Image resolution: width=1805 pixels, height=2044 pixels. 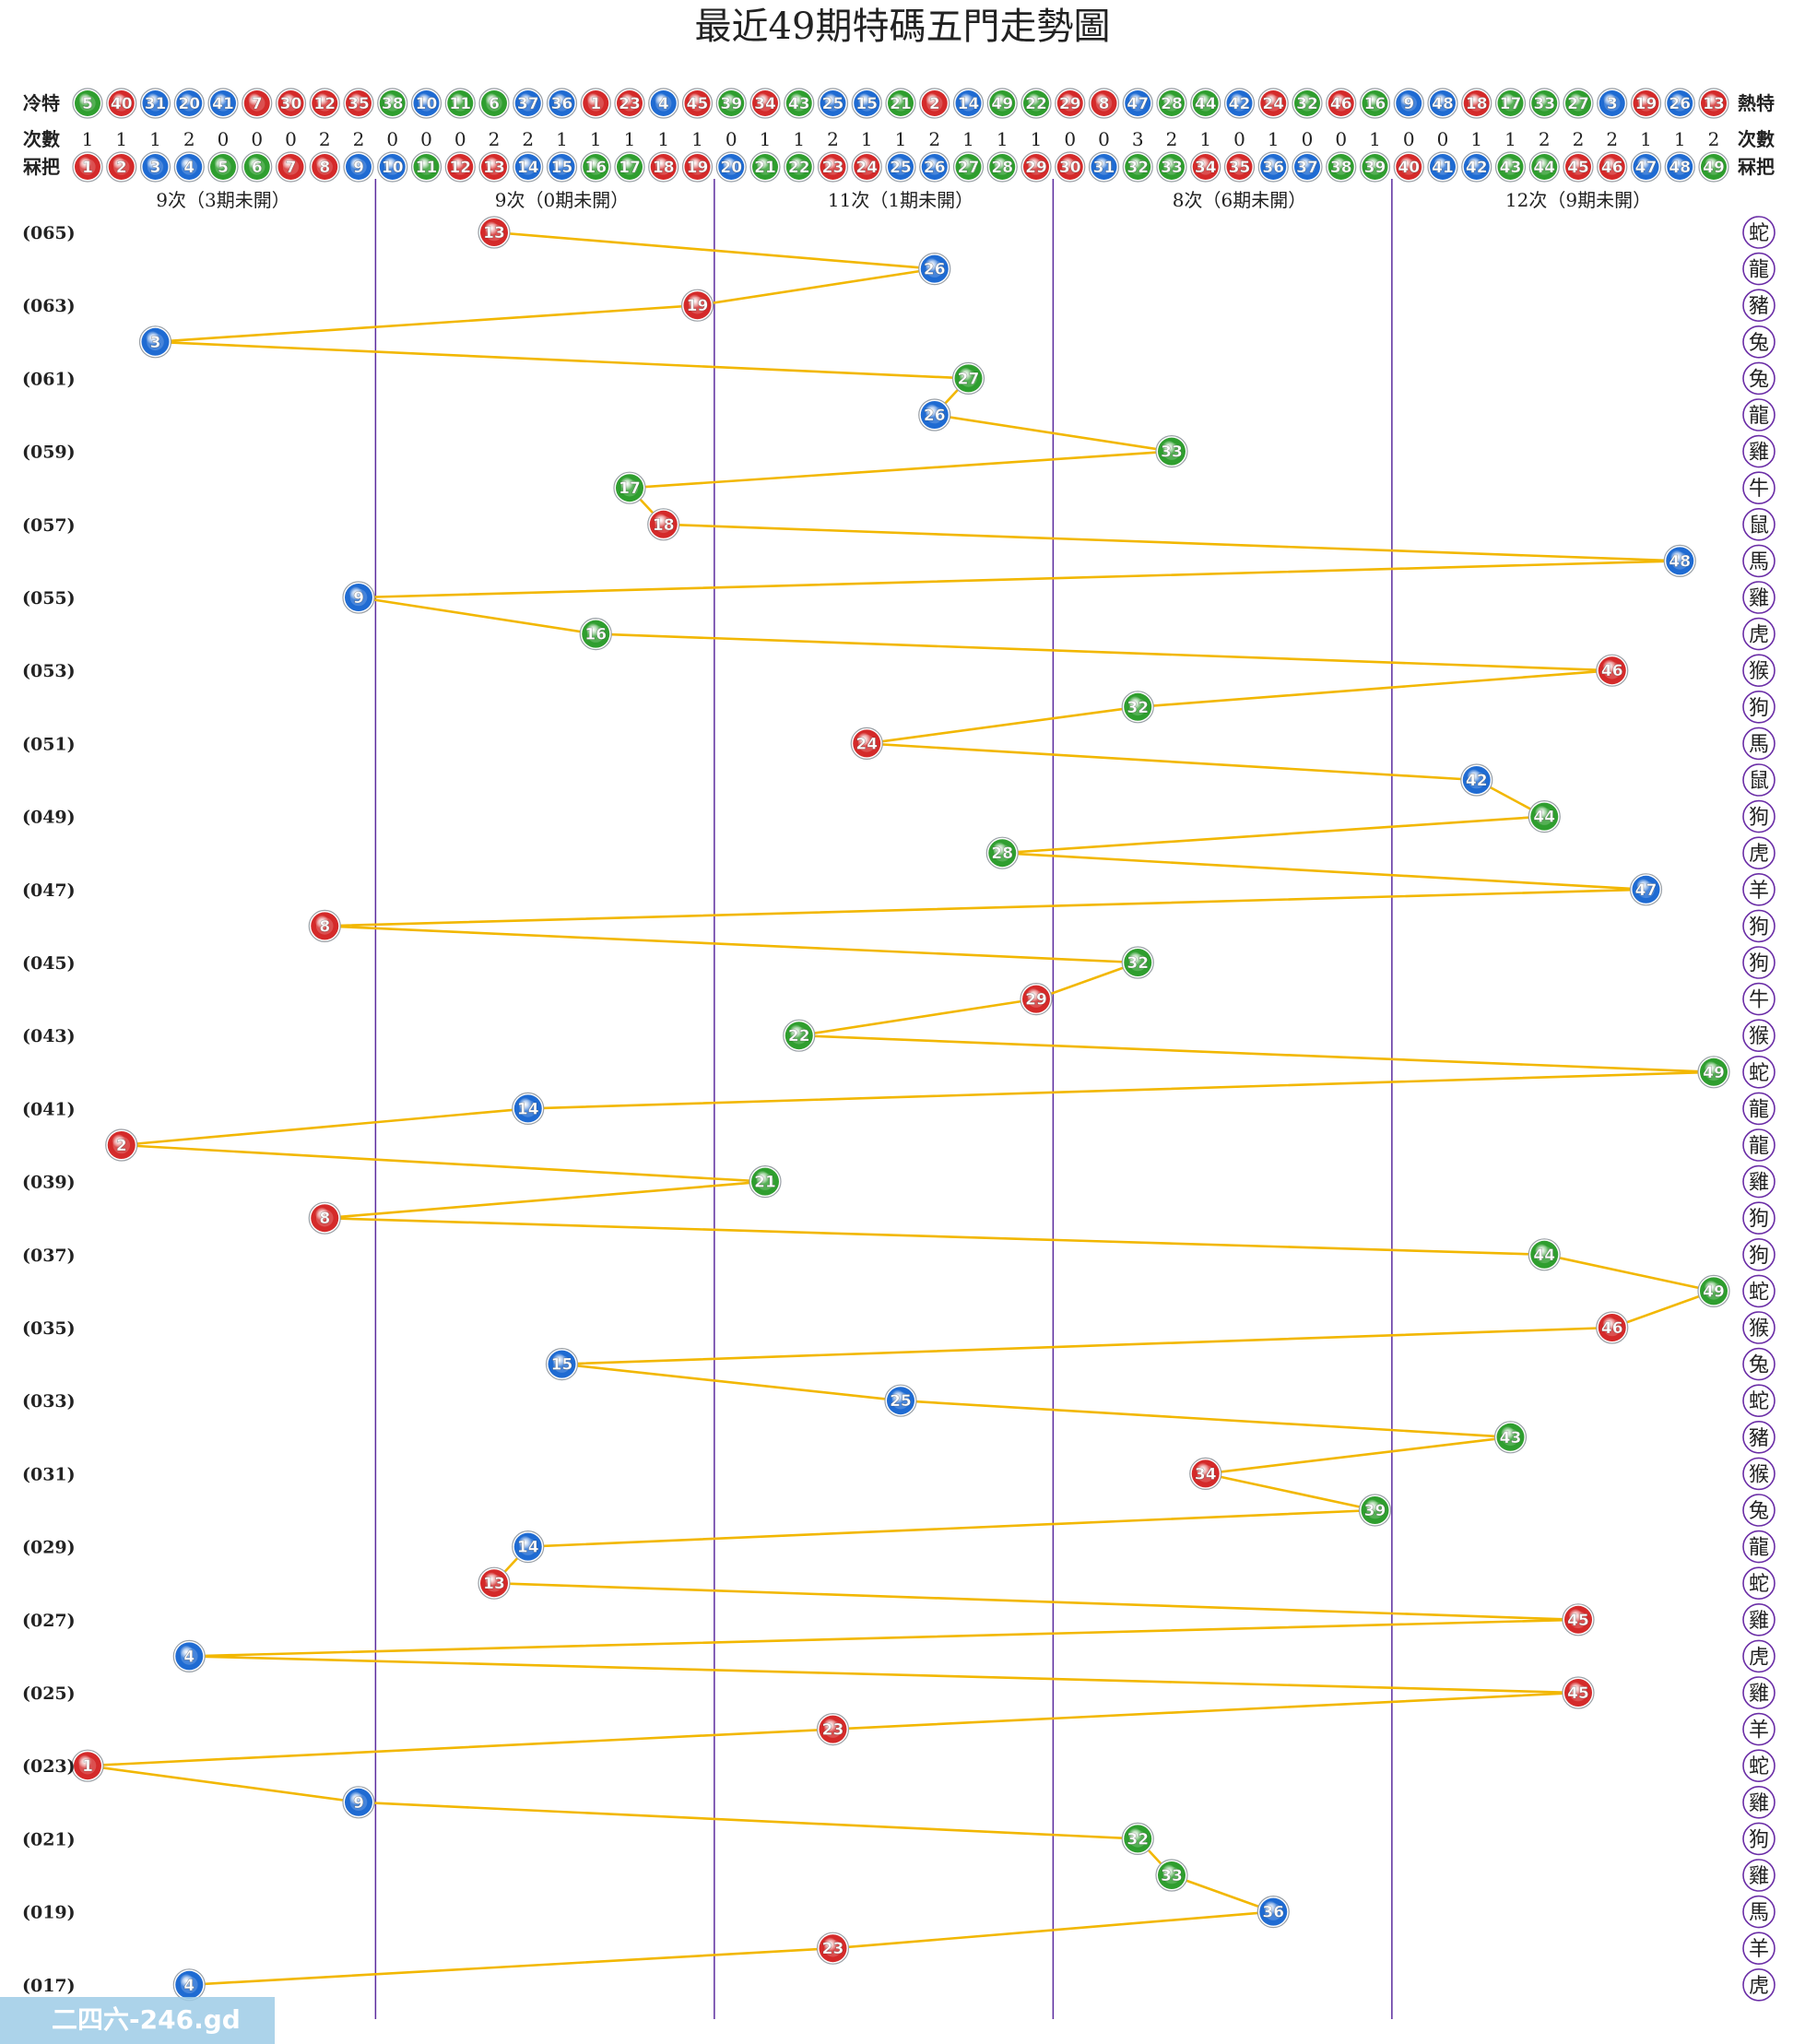 I want to click on cold-hot-ball: 36, so click(x=562, y=104).